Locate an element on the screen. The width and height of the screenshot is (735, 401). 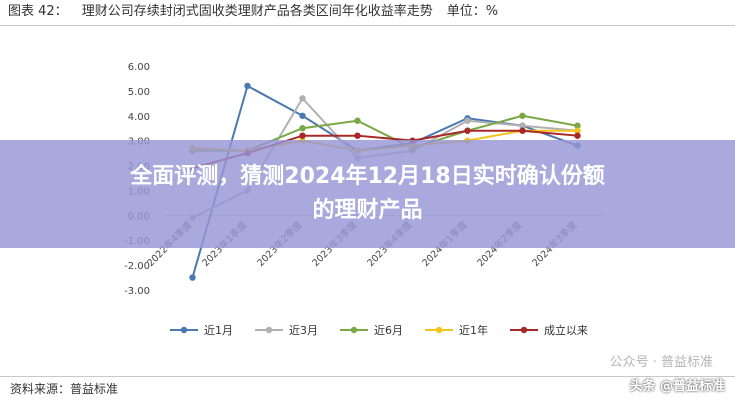
y-tick-label: -2.00 is located at coordinates (137, 266).